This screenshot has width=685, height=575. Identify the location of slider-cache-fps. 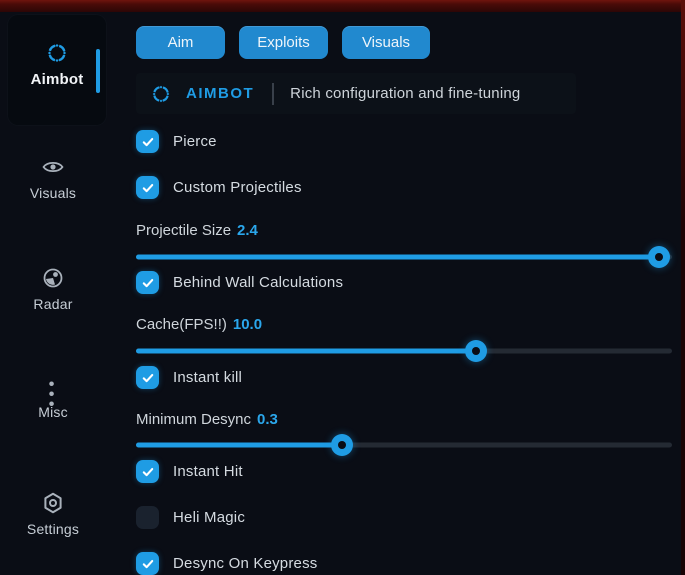
(404, 351).